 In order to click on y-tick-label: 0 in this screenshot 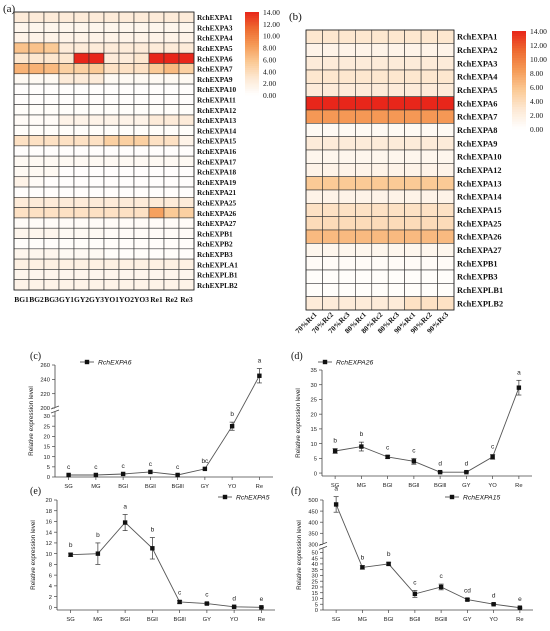, I will do `click(315, 474)`.